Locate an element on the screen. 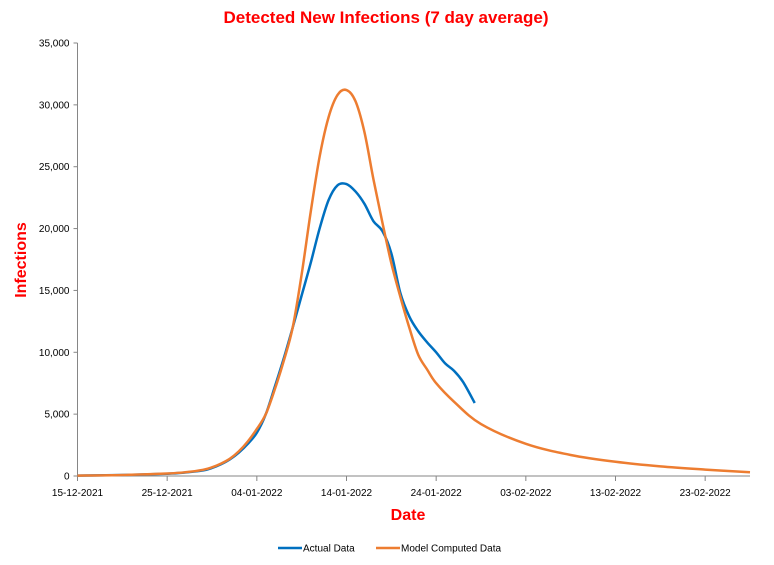 The height and width of the screenshot is (565, 774). y-tick-label: 20,000 is located at coordinates (54, 229).